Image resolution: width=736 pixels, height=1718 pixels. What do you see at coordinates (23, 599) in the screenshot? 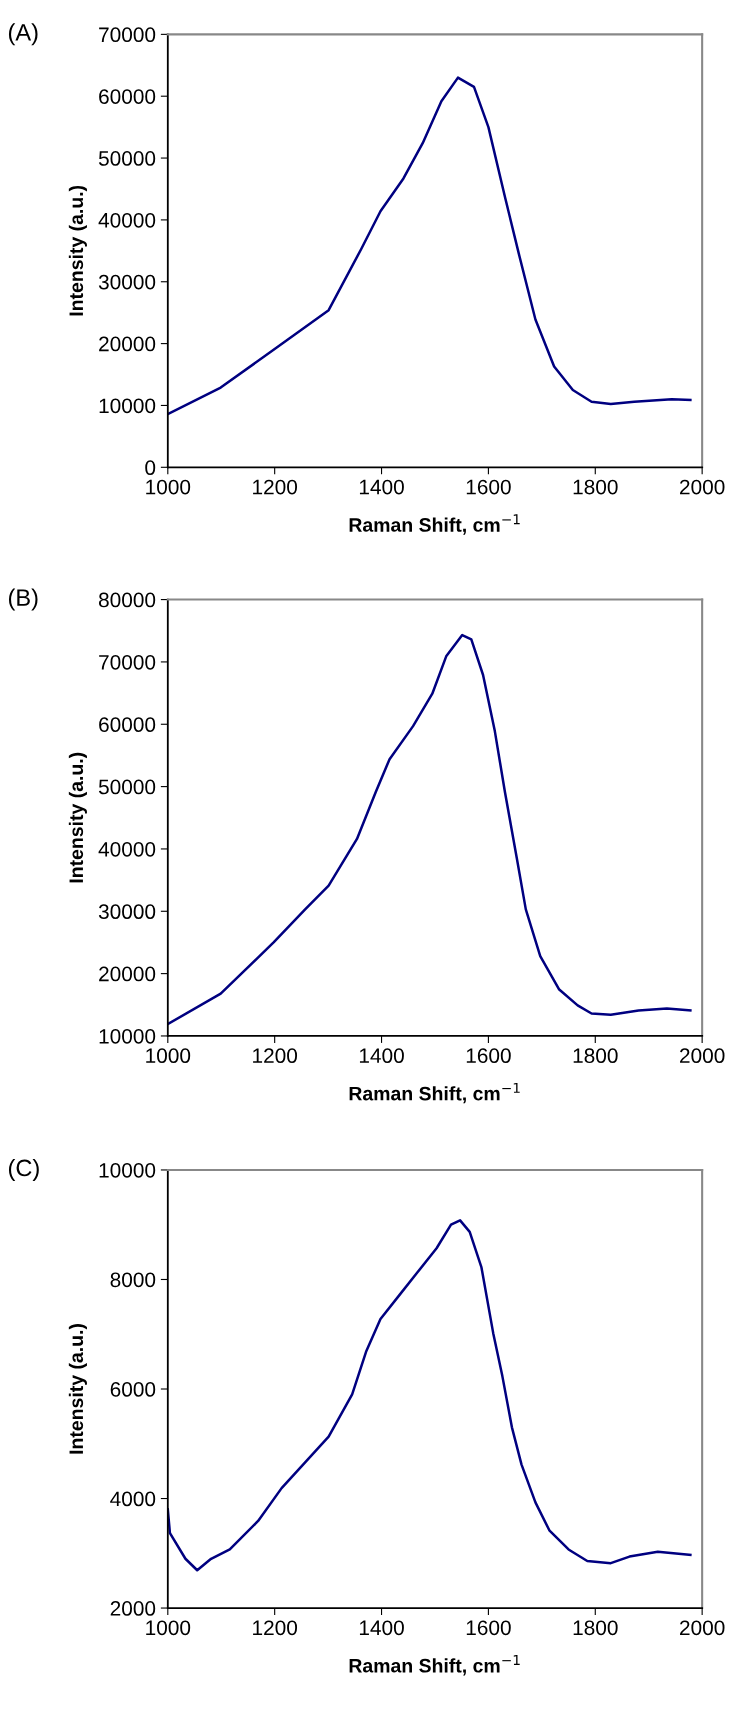
I see `chart-title: (B)` at bounding box center [23, 599].